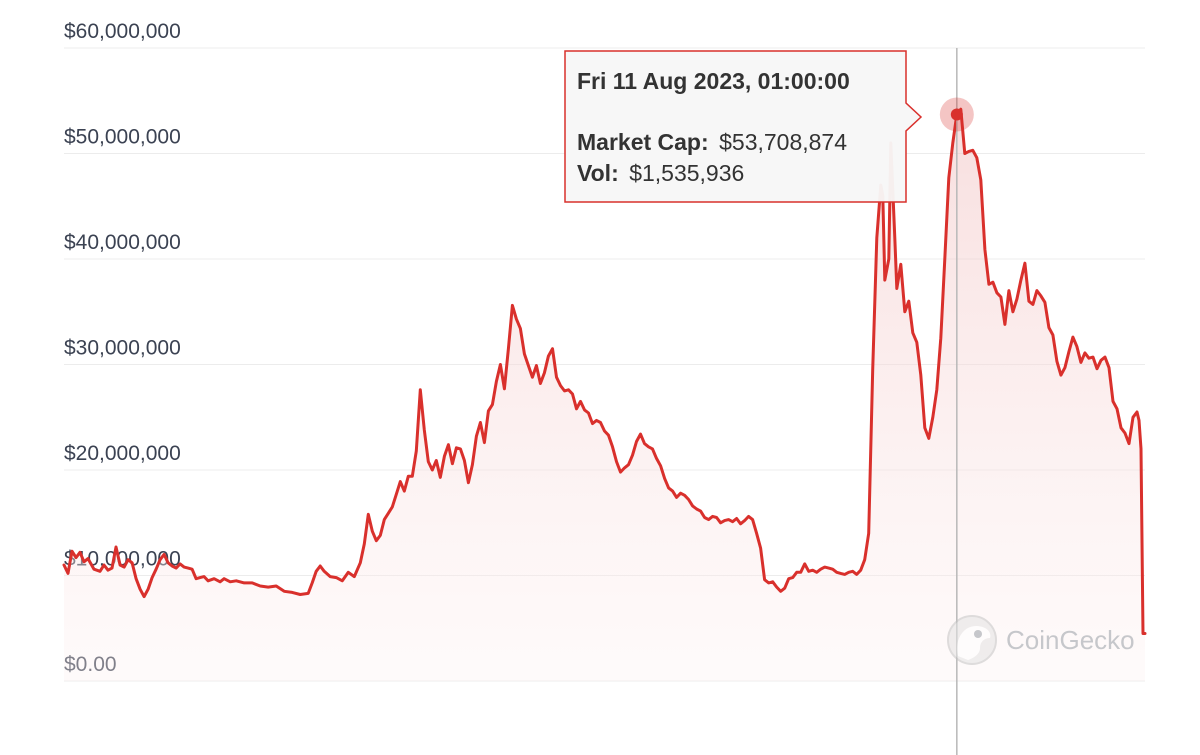 The width and height of the screenshot is (1200, 755). I want to click on watermark-text: CoinGecko, so click(1070, 640).